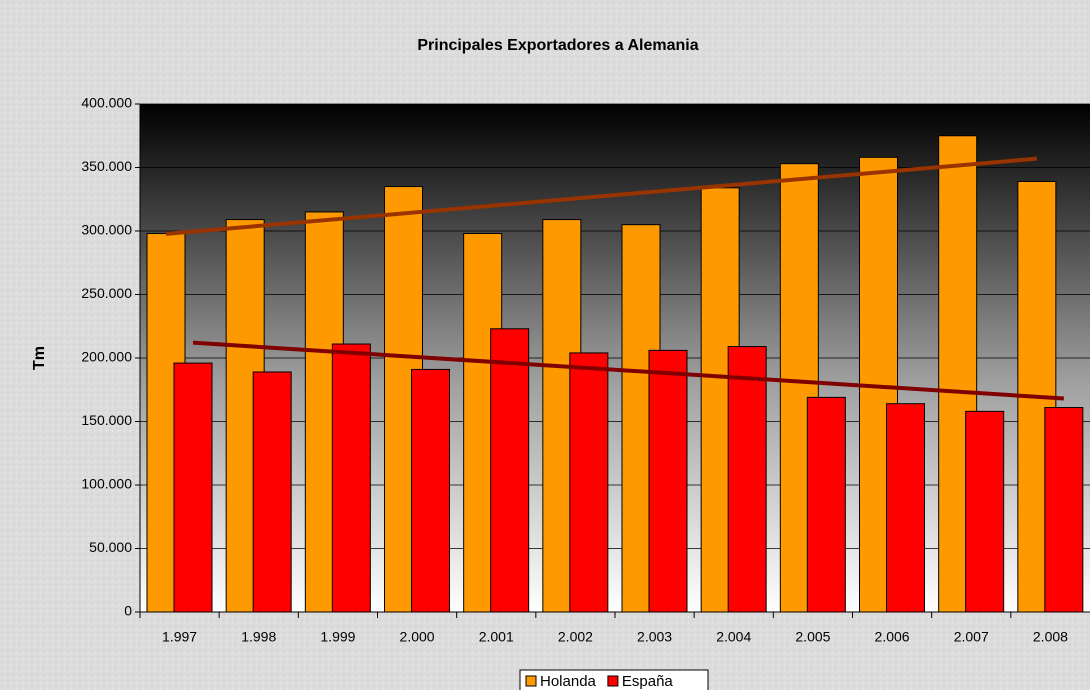 This screenshot has width=1090, height=690. Describe the element at coordinates (106, 357) in the screenshot. I see `y-tick-label: 200.000` at that location.